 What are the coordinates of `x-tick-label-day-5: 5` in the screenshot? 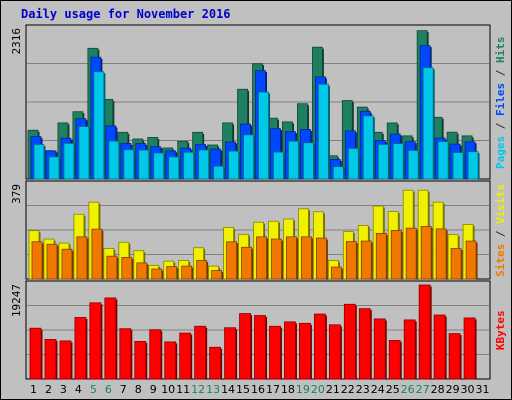 It's located at (93, 389).